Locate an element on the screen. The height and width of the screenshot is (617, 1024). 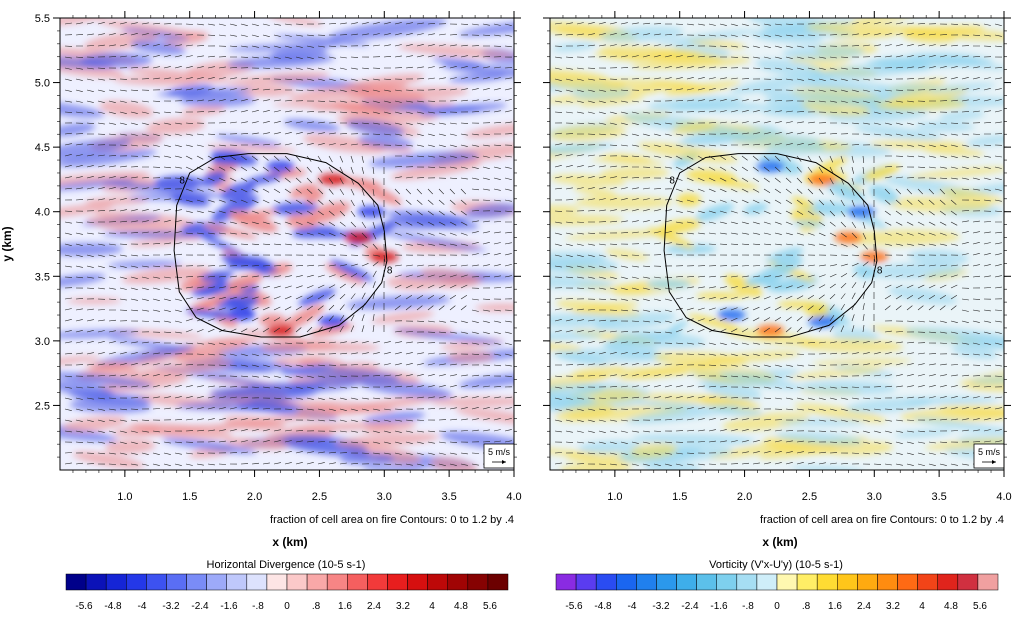
colorbar-tick-label: 4.8 is located at coordinates (951, 606).